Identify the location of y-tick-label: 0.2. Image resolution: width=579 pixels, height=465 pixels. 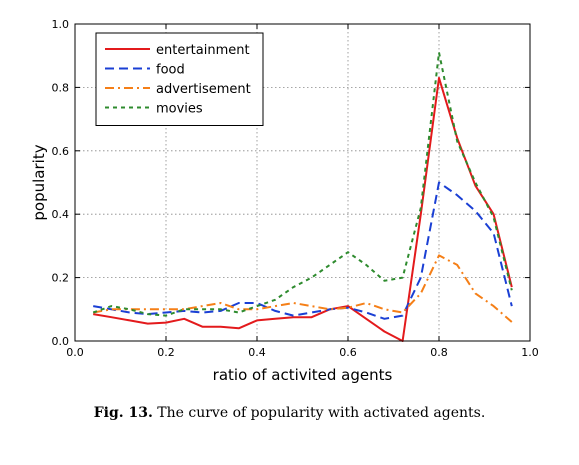
(61, 278).